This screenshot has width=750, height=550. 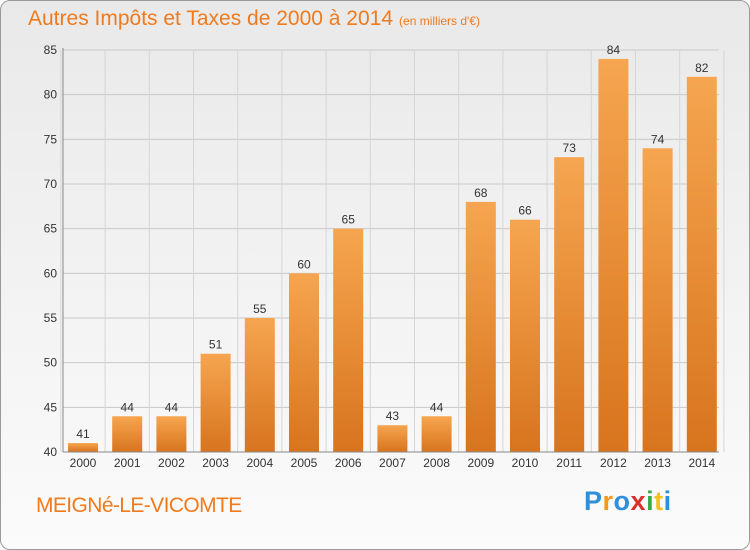 I want to click on proxiti-logo: Proxiti, so click(x=628, y=501).